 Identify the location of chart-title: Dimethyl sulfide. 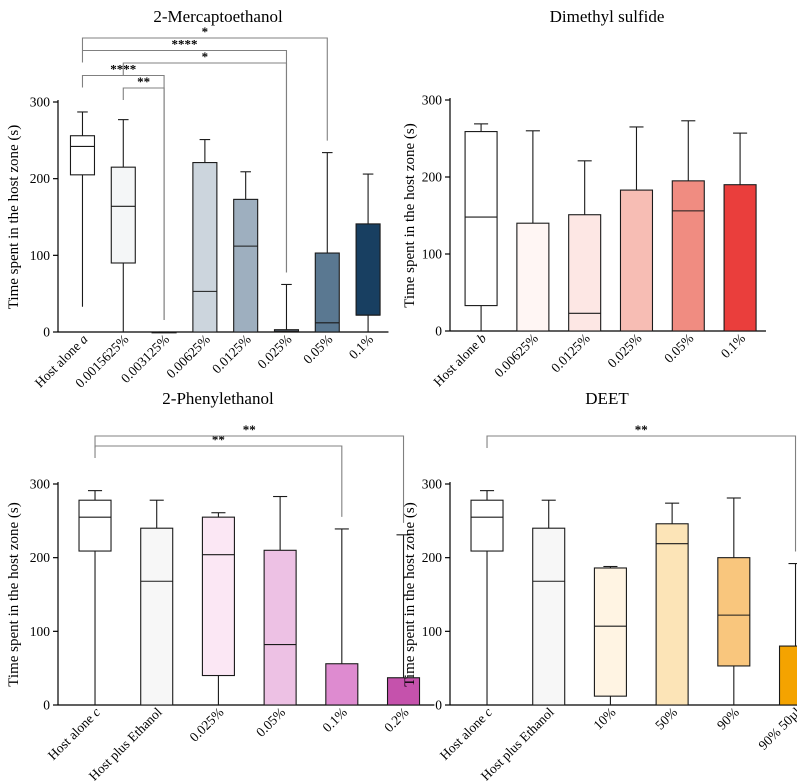
(607, 16).